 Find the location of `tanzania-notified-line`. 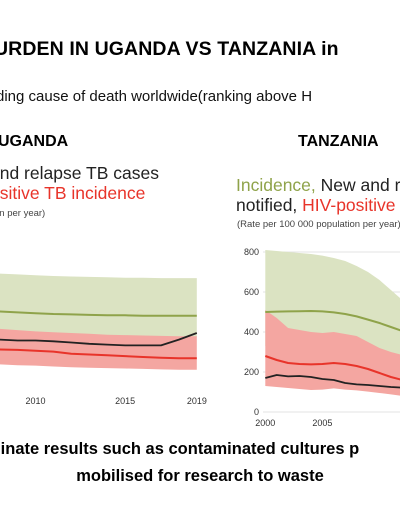

tanzania-notified-line is located at coordinates (332, 381).